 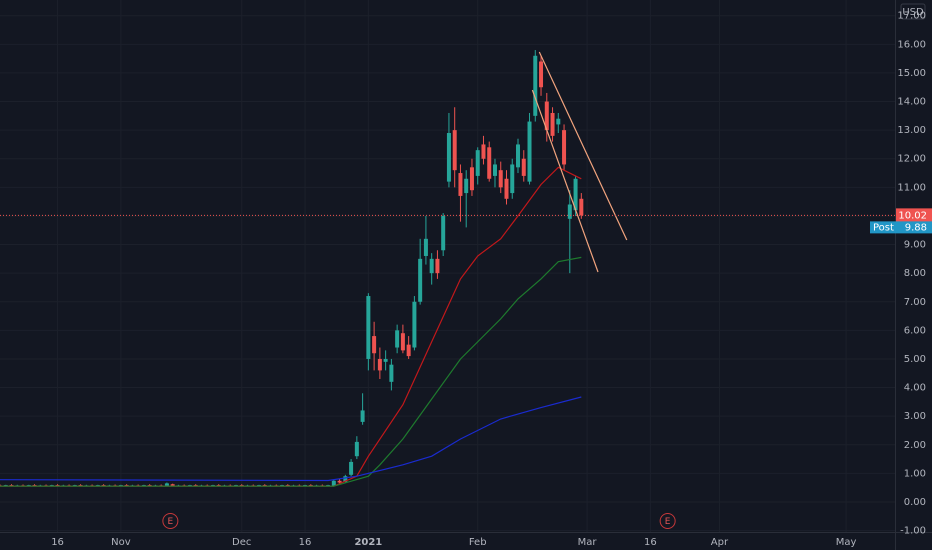 What do you see at coordinates (915, 302) in the screenshot?
I see `y-tick-label: 7.00` at bounding box center [915, 302].